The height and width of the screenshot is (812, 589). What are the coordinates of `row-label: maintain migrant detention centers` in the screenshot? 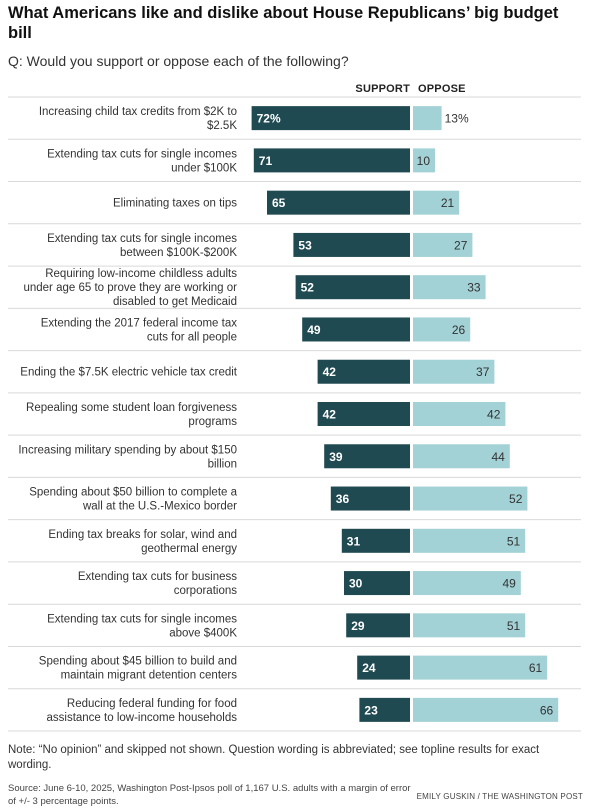 It's located at (149, 676).